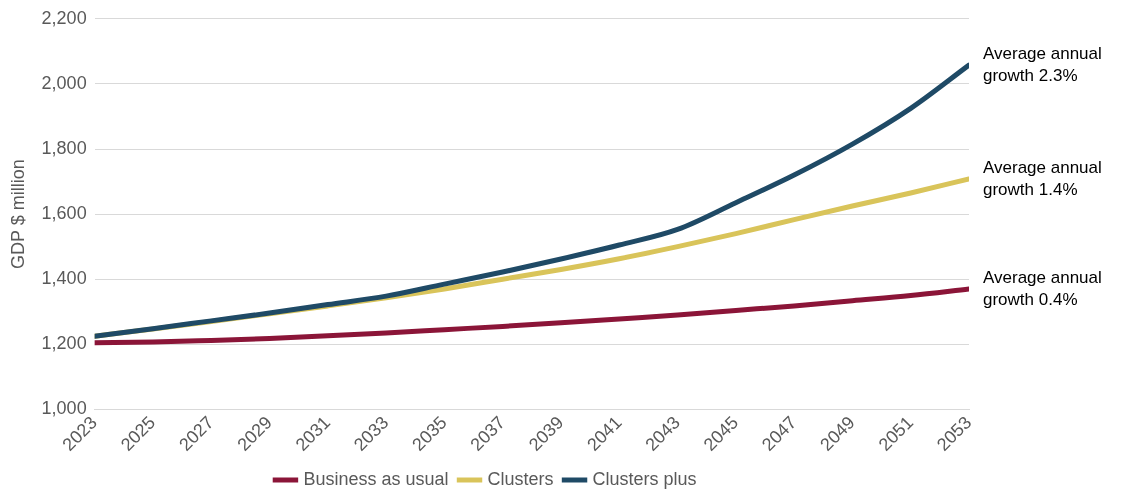 The height and width of the screenshot is (499, 1139). Describe the element at coordinates (376, 478) in the screenshot. I see `legend-label: Business as usual` at that location.